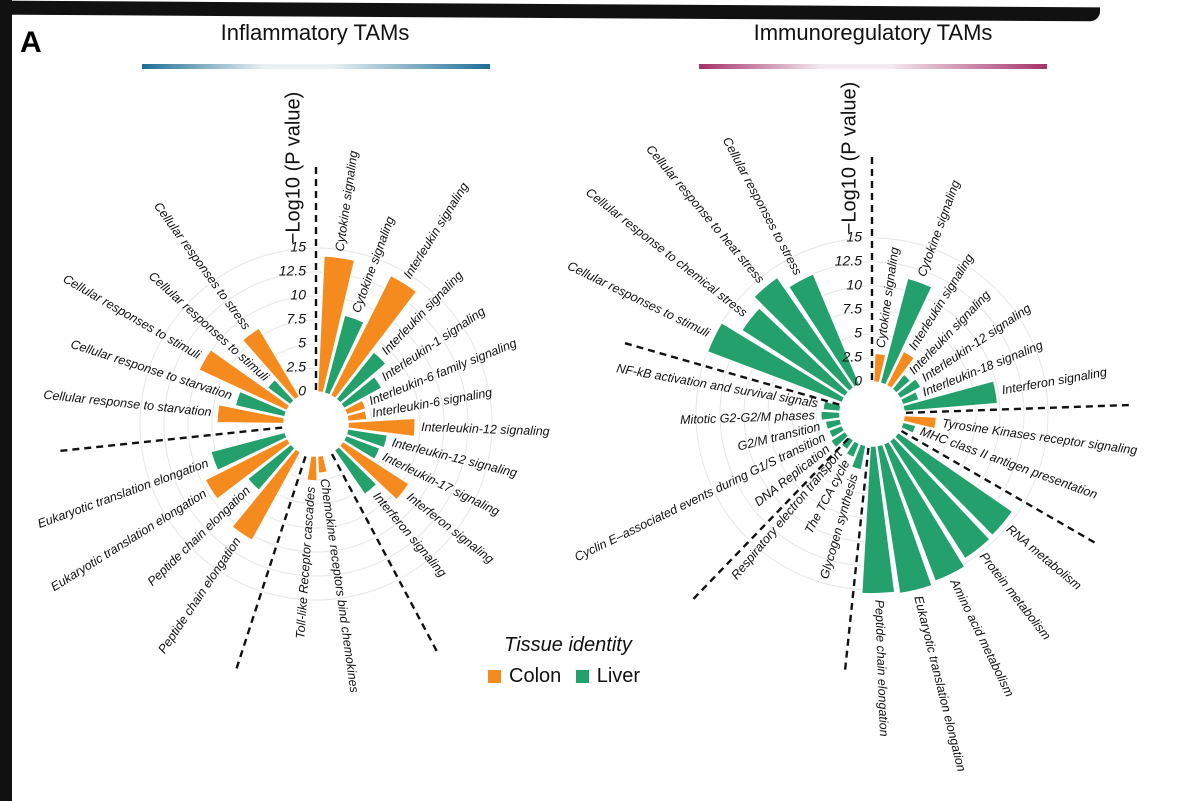 The width and height of the screenshot is (1200, 801). I want to click on bar-label-inflammatory-eukaryotic-translation-elongation: Eukaryotic translation elongation, so click(123, 493).